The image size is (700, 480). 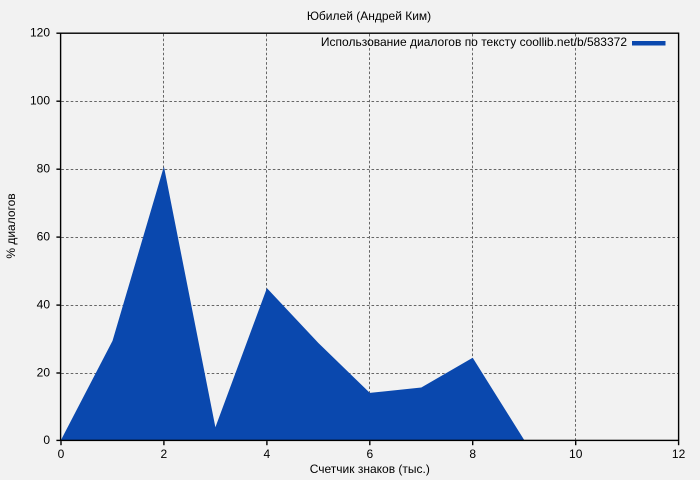 I want to click on svg-text: 8, so click(x=472, y=454).